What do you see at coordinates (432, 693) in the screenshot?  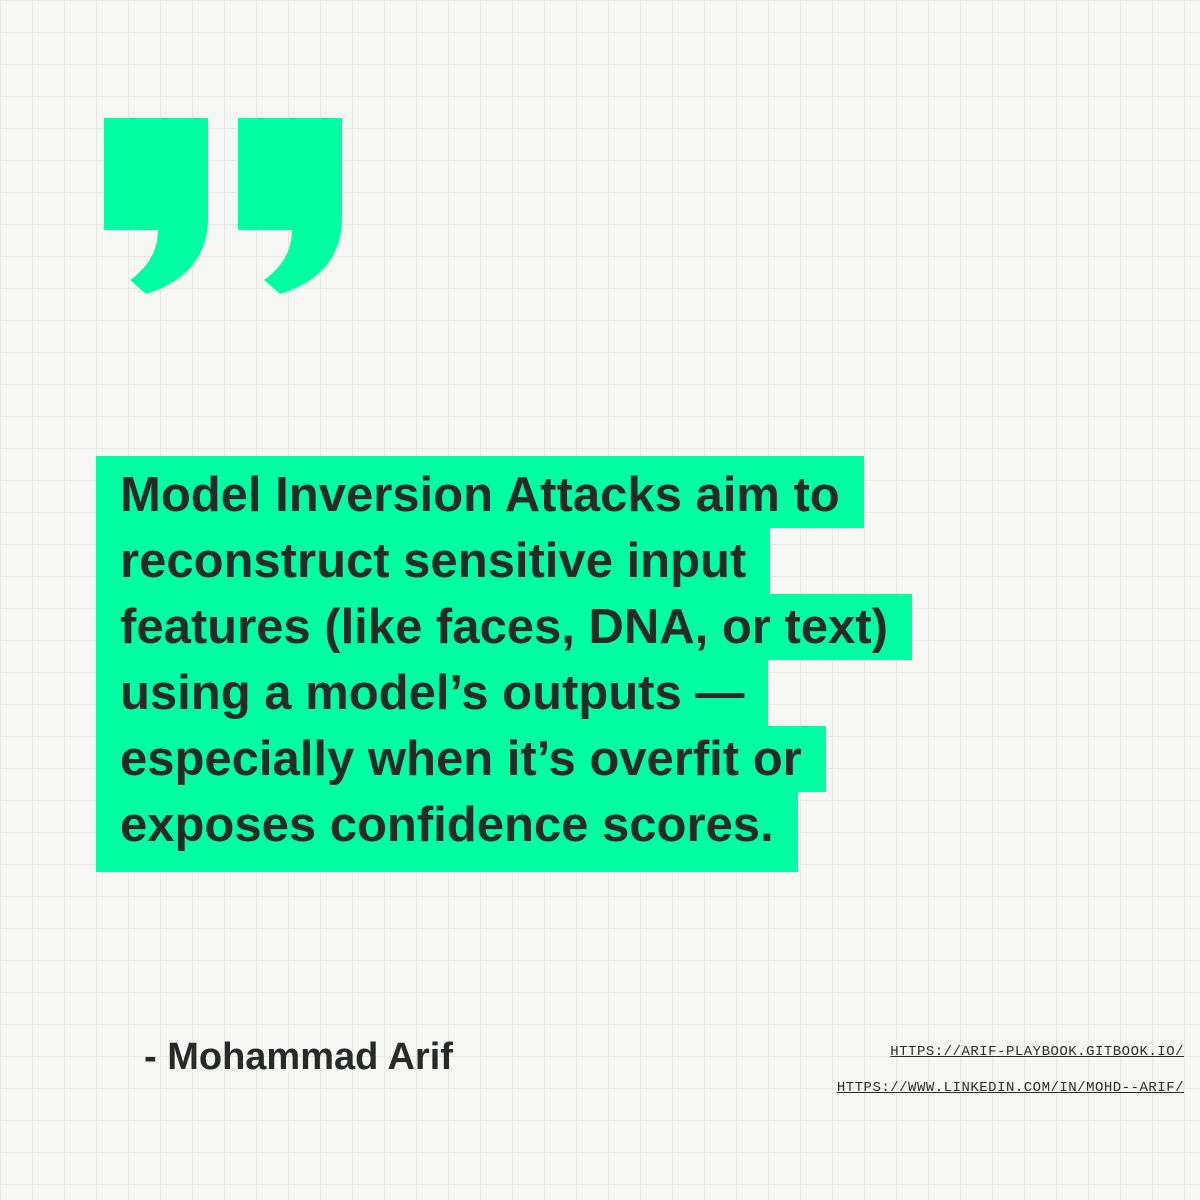 I see `quote-line: using a model’s outputs —` at bounding box center [432, 693].